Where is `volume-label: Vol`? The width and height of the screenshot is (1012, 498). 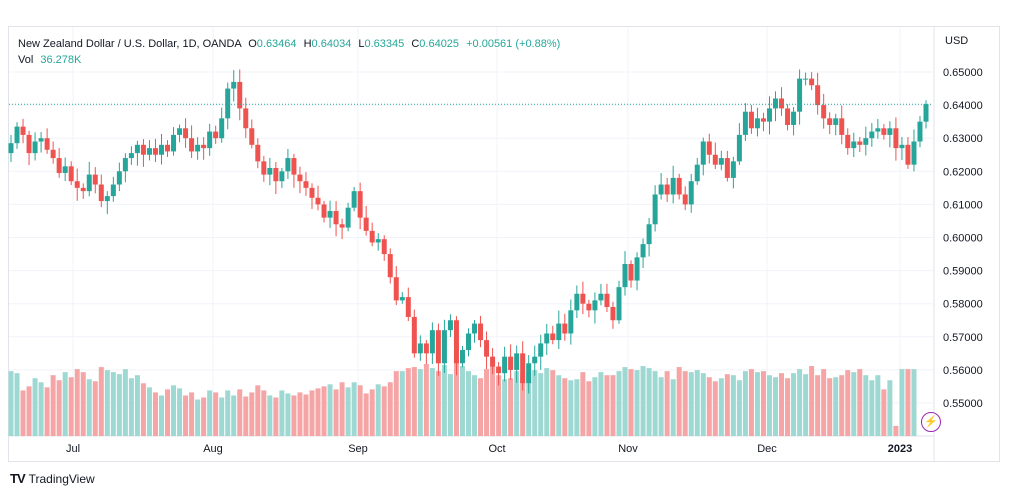 volume-label: Vol is located at coordinates (26, 60).